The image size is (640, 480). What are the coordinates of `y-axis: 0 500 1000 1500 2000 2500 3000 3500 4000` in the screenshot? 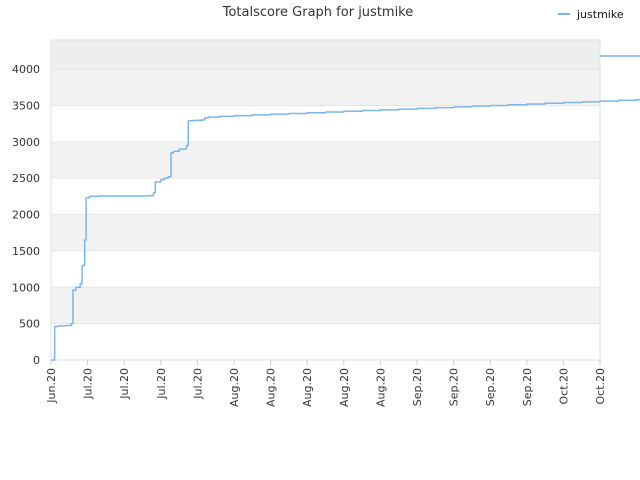 It's located at (26, 215).